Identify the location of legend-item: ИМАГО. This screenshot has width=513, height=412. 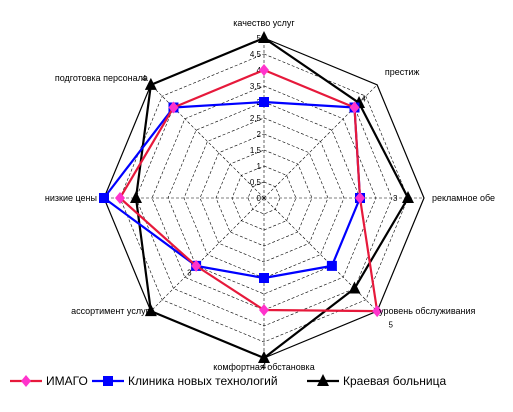
(49, 381).